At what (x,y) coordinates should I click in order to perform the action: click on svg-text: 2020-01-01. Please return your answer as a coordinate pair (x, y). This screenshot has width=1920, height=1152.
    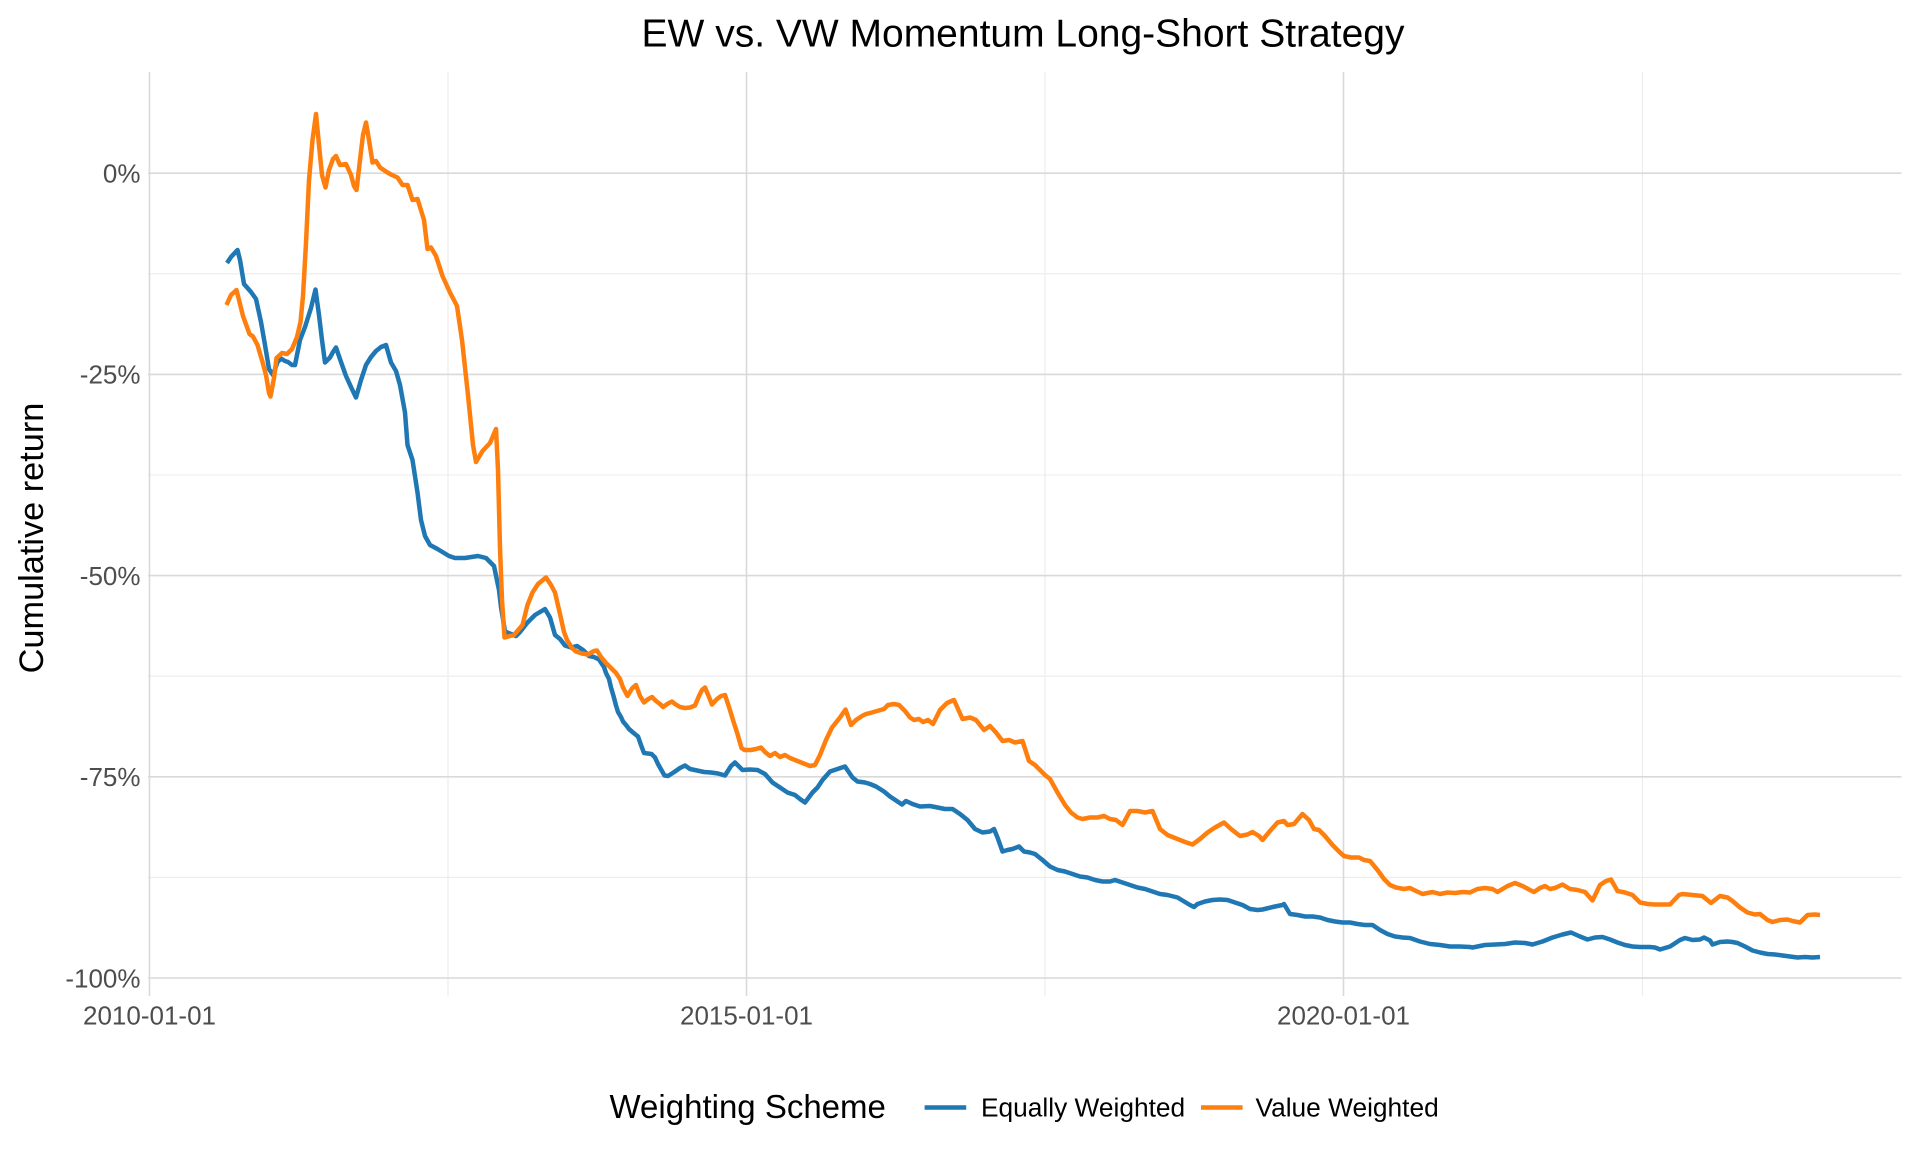
    Looking at the image, I should click on (1343, 1015).